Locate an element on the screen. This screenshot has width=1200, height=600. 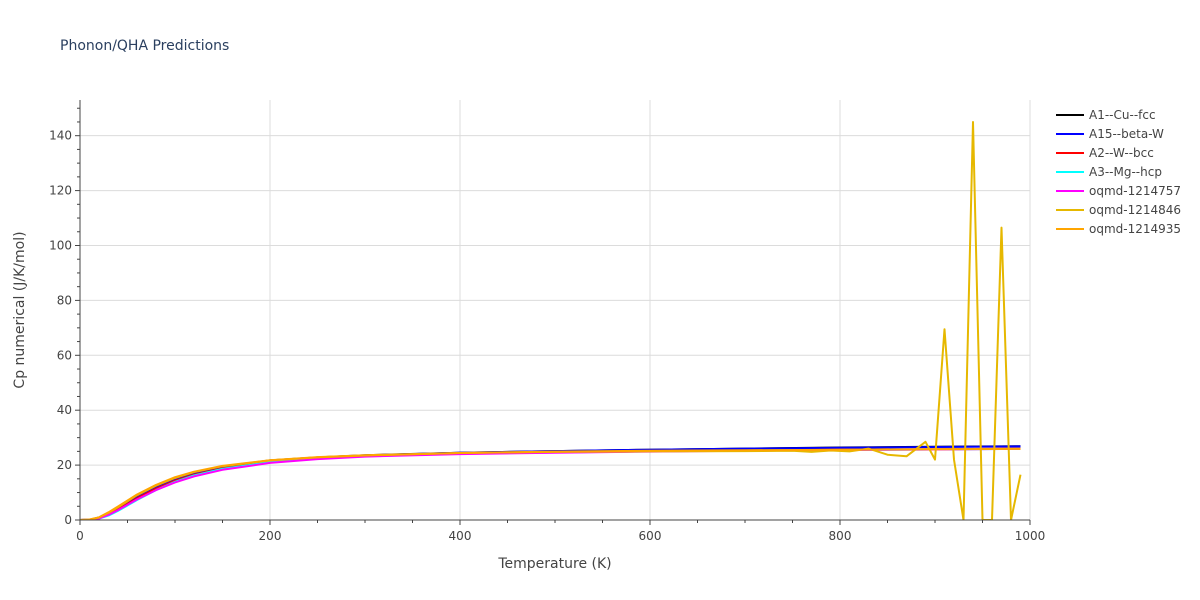
legend-item-label: A3--Mg--hcp is located at coordinates (1125, 172).